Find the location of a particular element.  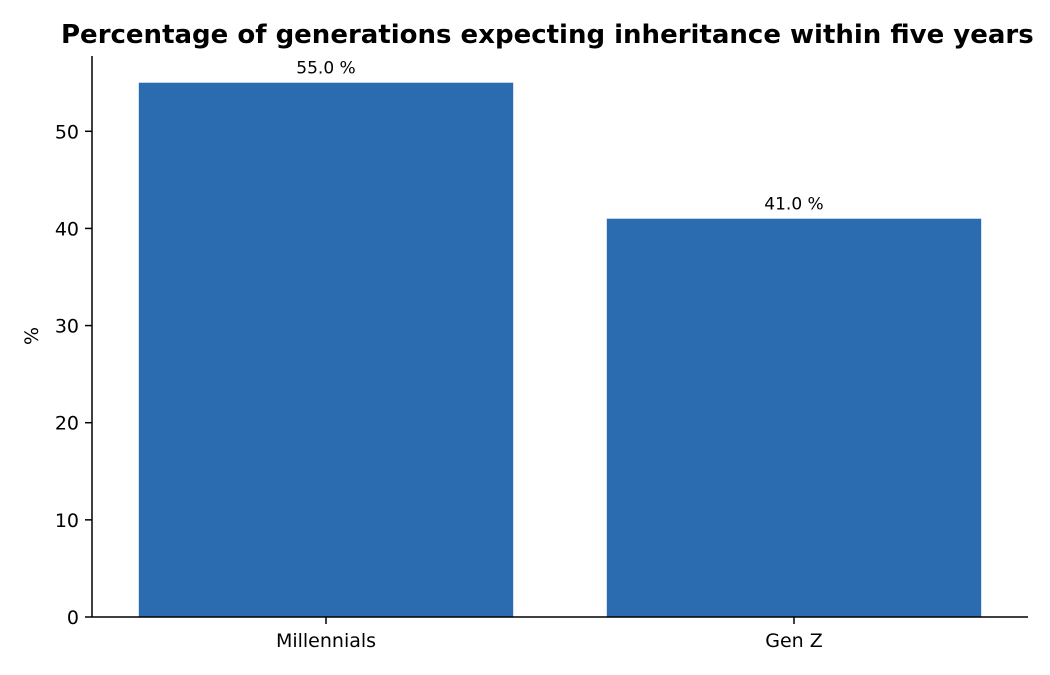

data-label: 55.0 % is located at coordinates (325, 69).